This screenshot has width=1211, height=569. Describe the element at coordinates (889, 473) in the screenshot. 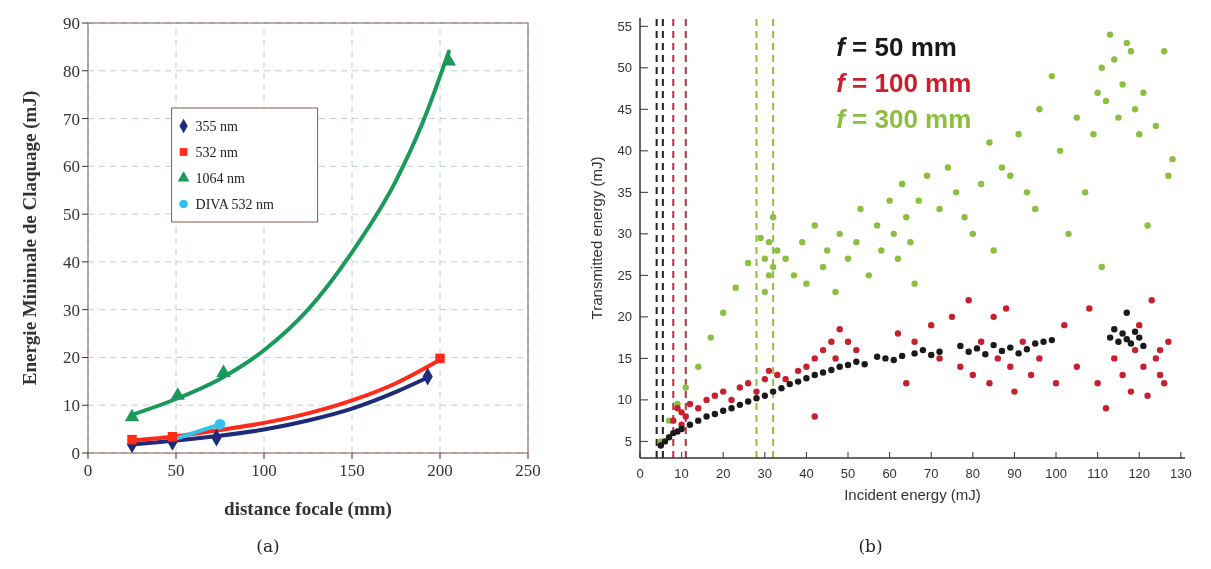

I see `x-tick-label: 60` at that location.